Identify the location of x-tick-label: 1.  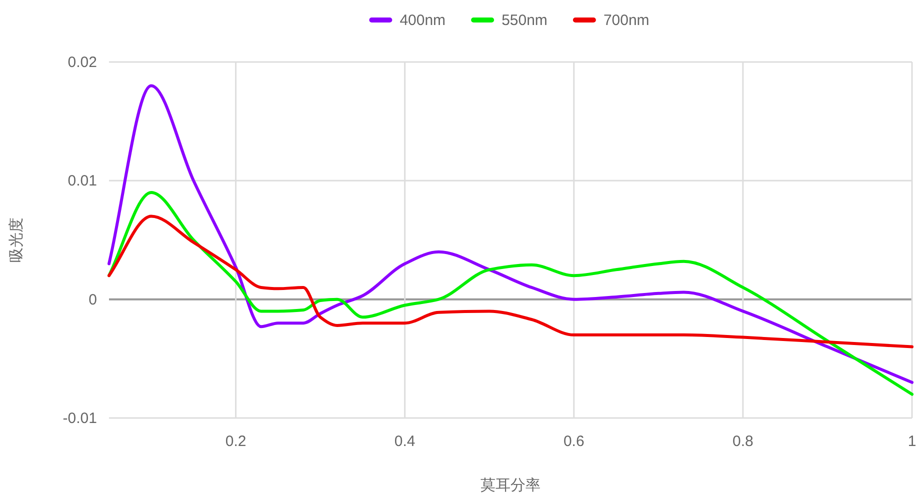
(912, 441).